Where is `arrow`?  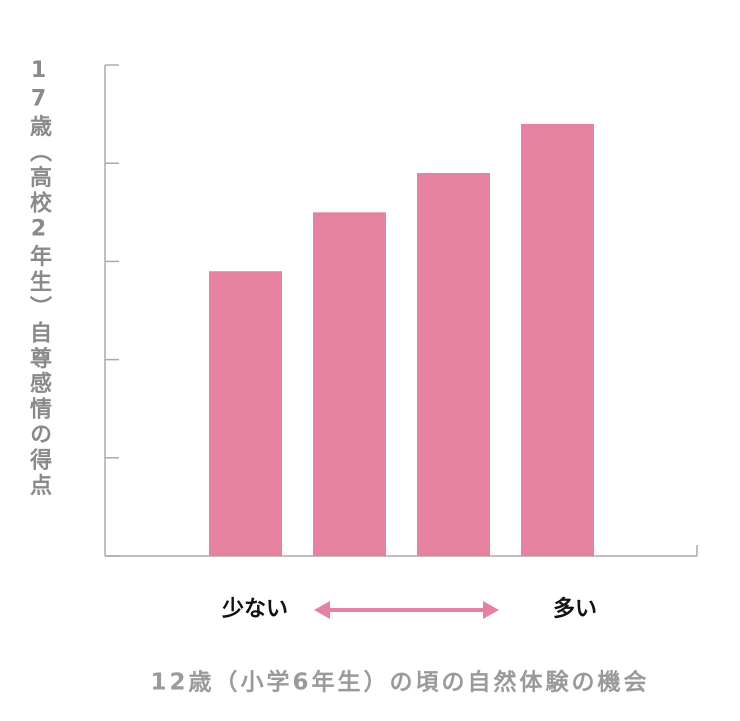 arrow is located at coordinates (406, 610).